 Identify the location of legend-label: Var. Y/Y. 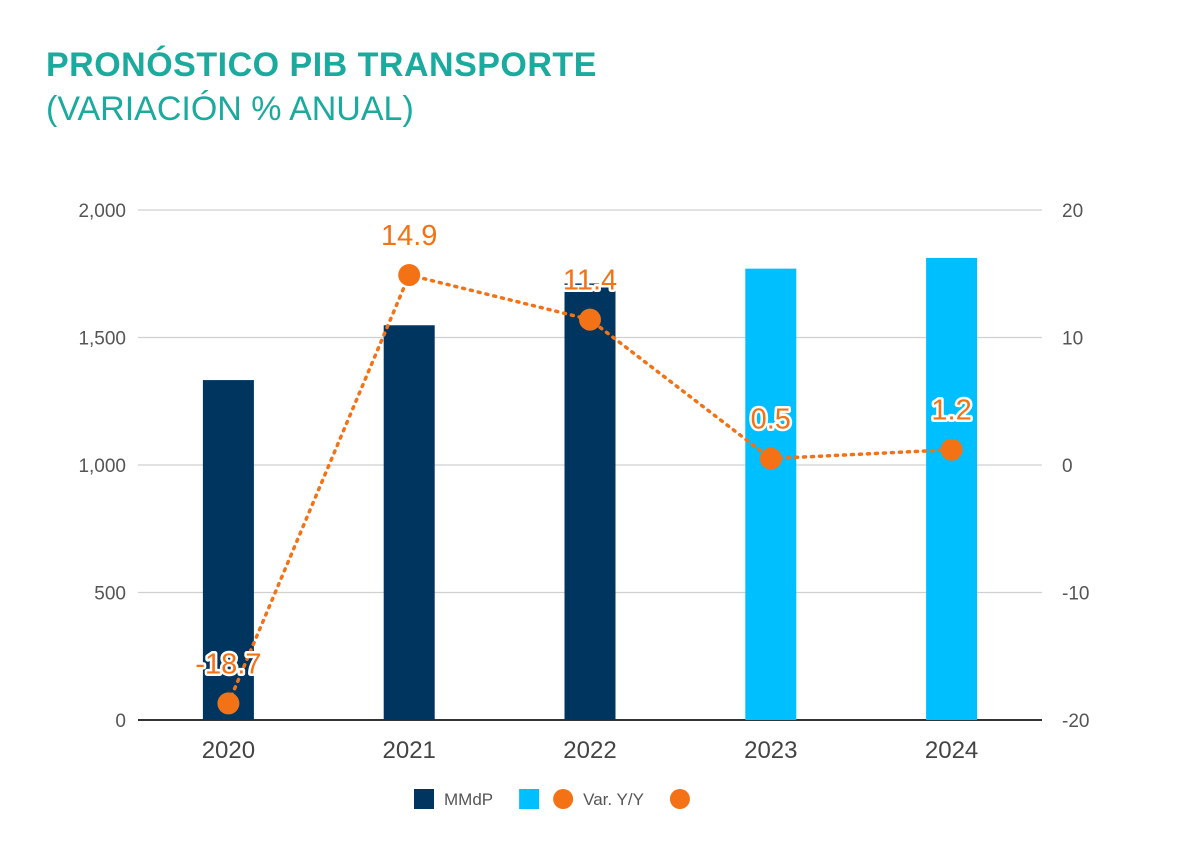
(613, 799).